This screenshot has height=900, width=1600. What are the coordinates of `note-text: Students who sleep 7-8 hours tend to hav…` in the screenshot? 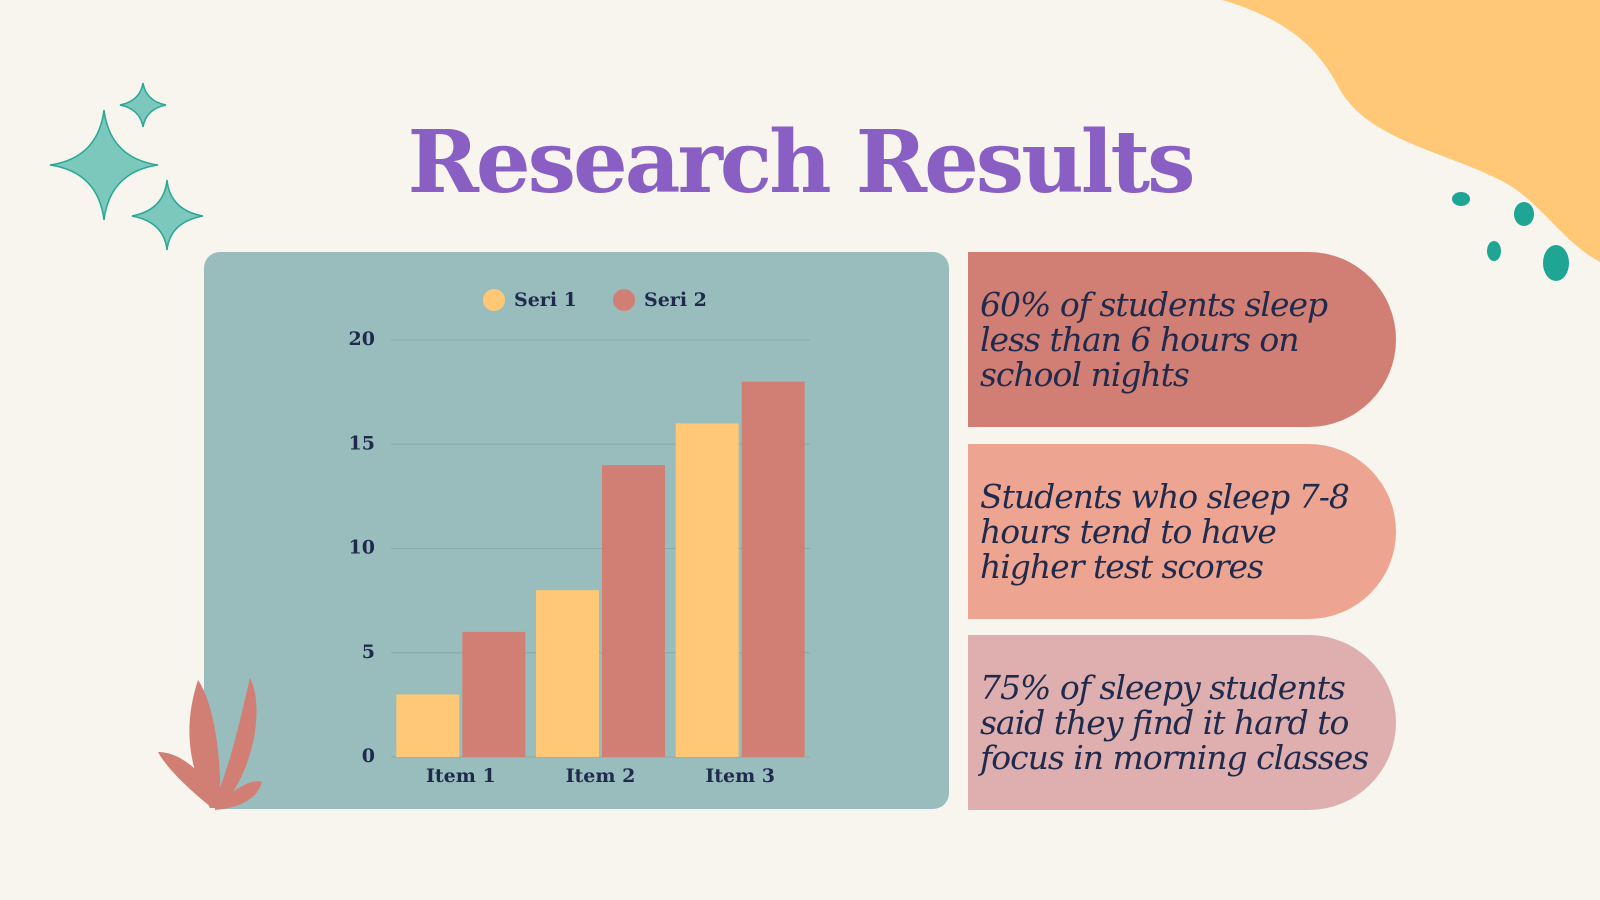 It's located at (1165, 531).